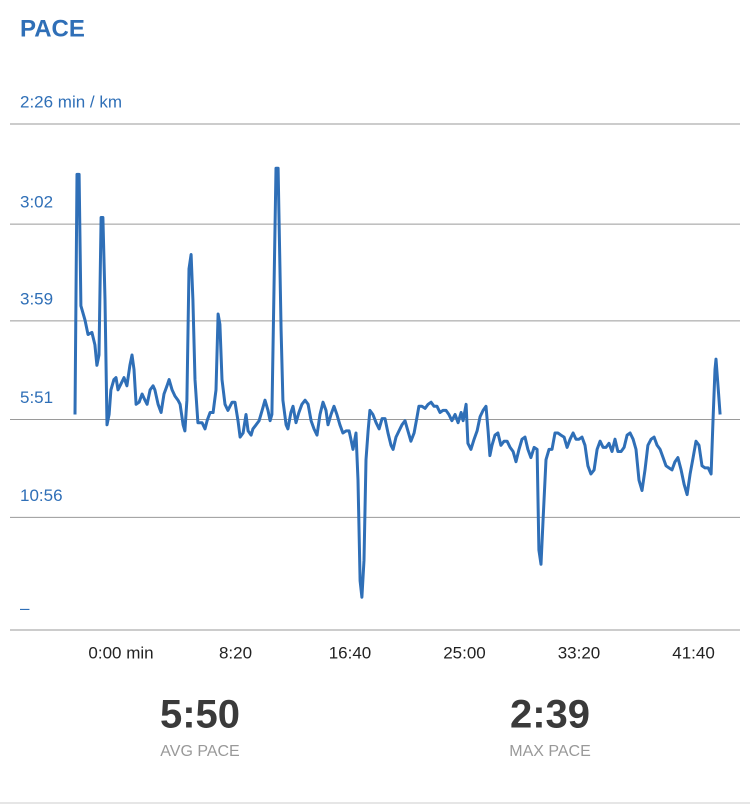 The image size is (750, 806). Describe the element at coordinates (550, 715) in the screenshot. I see `stat-value: 2:39` at that location.